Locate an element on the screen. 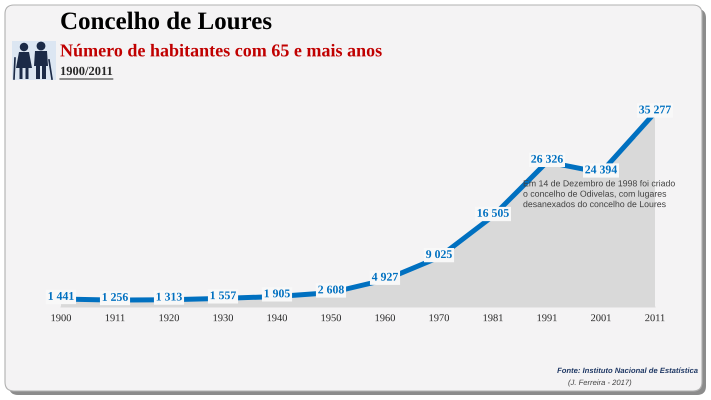 The image size is (711, 400). x-tick-label: 1970 is located at coordinates (440, 318).